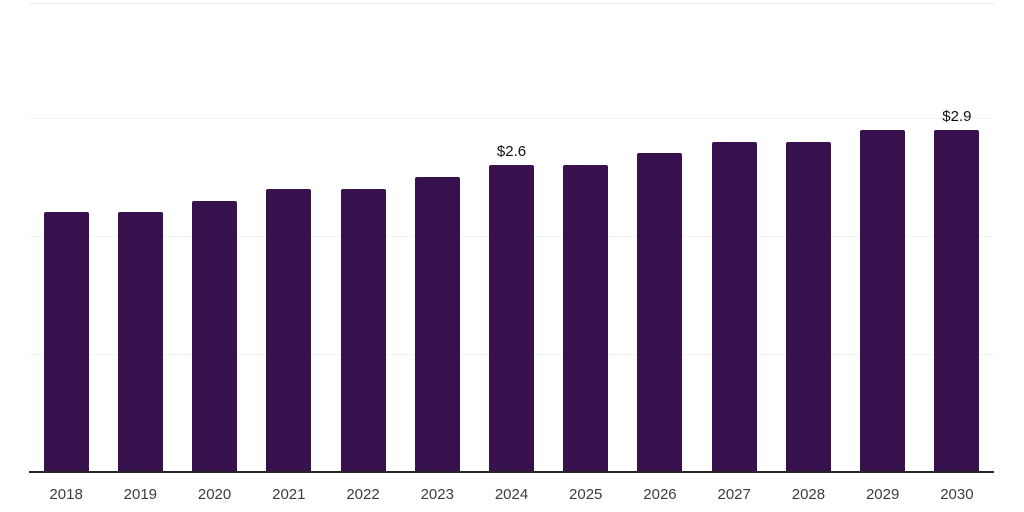  I want to click on y-gridline, so click(511, 118).